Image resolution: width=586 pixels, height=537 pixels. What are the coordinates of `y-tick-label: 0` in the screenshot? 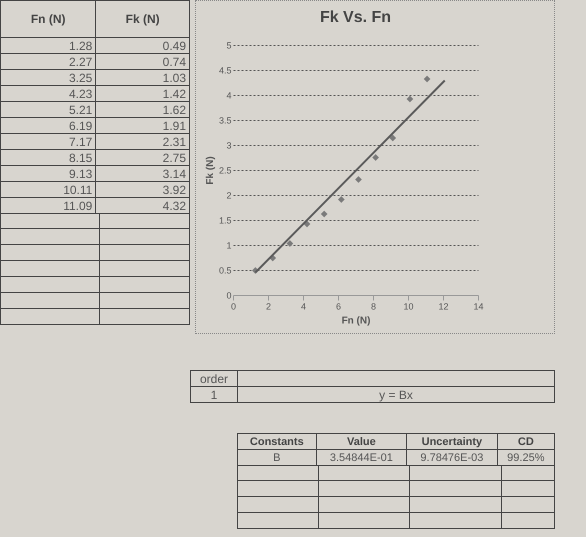 It's located at (229, 295).